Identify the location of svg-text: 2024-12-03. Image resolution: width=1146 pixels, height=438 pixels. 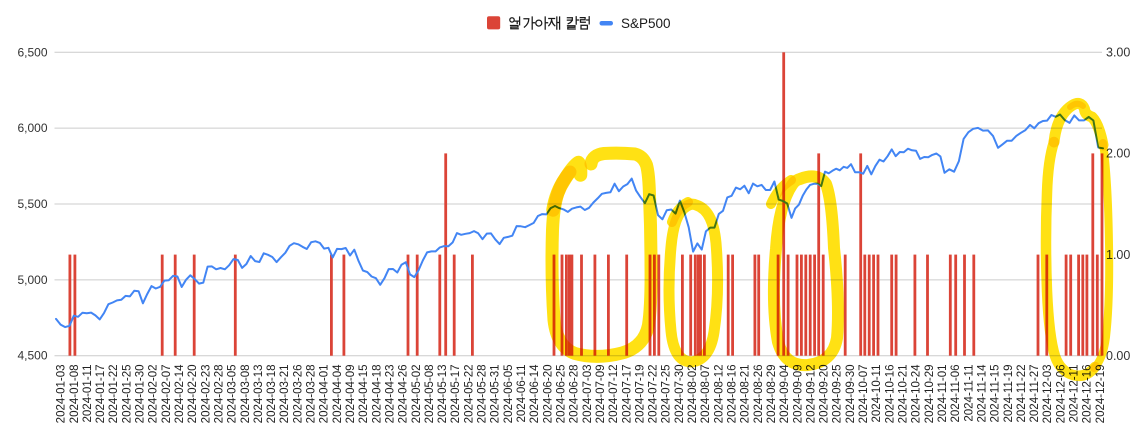
(1048, 394).